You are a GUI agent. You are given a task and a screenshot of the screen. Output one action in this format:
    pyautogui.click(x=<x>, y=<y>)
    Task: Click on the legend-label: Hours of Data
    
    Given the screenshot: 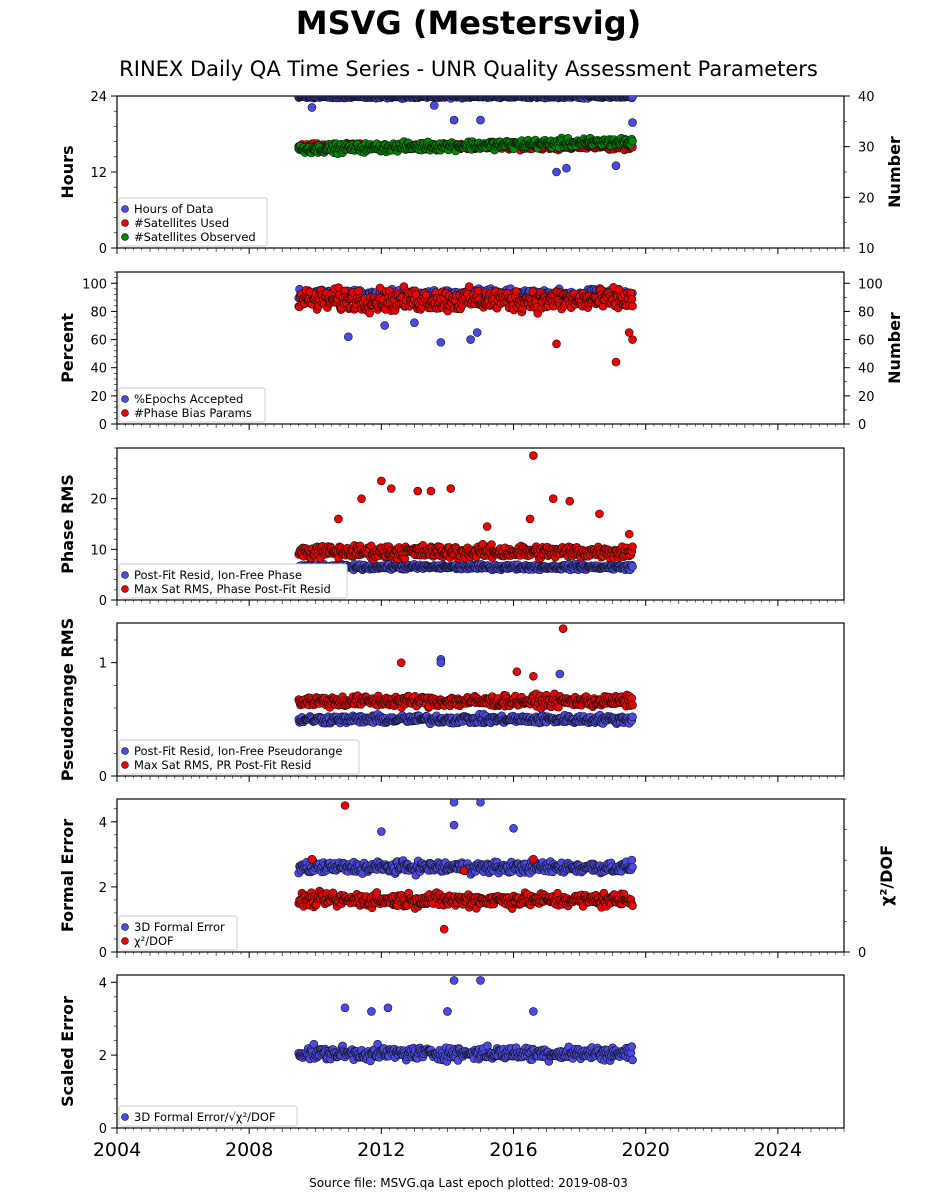 What is the action you would take?
    pyautogui.click(x=174, y=209)
    